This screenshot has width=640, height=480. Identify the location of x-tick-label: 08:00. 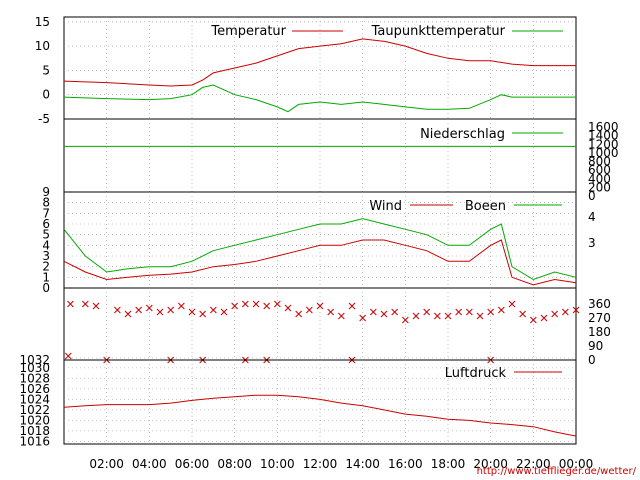
(234, 464).